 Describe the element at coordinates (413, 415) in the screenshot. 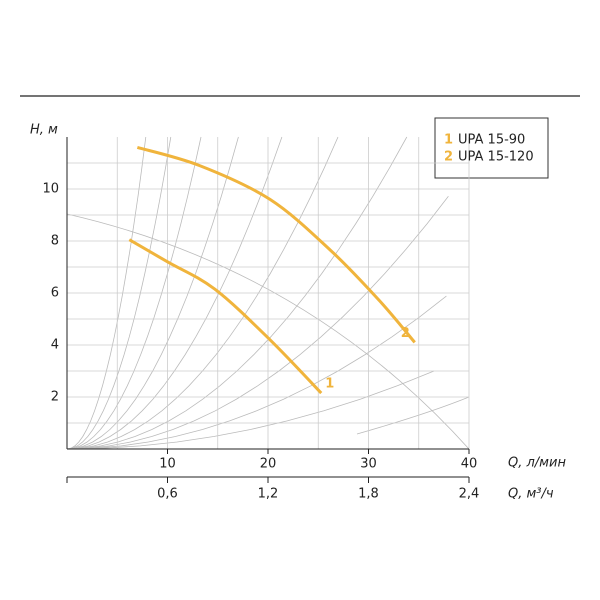

I see `pump-limit` at that location.